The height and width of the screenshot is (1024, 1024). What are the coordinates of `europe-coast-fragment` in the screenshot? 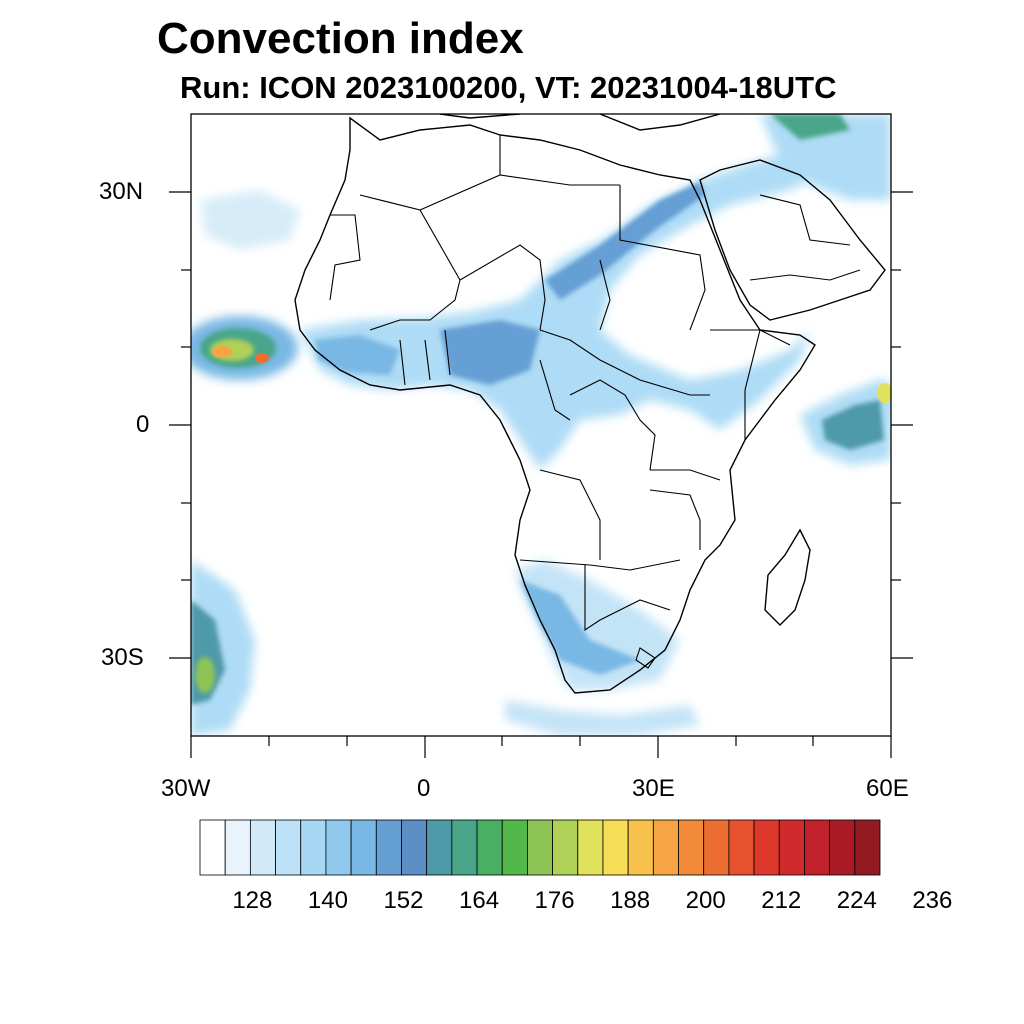 It's located at (580, 122).